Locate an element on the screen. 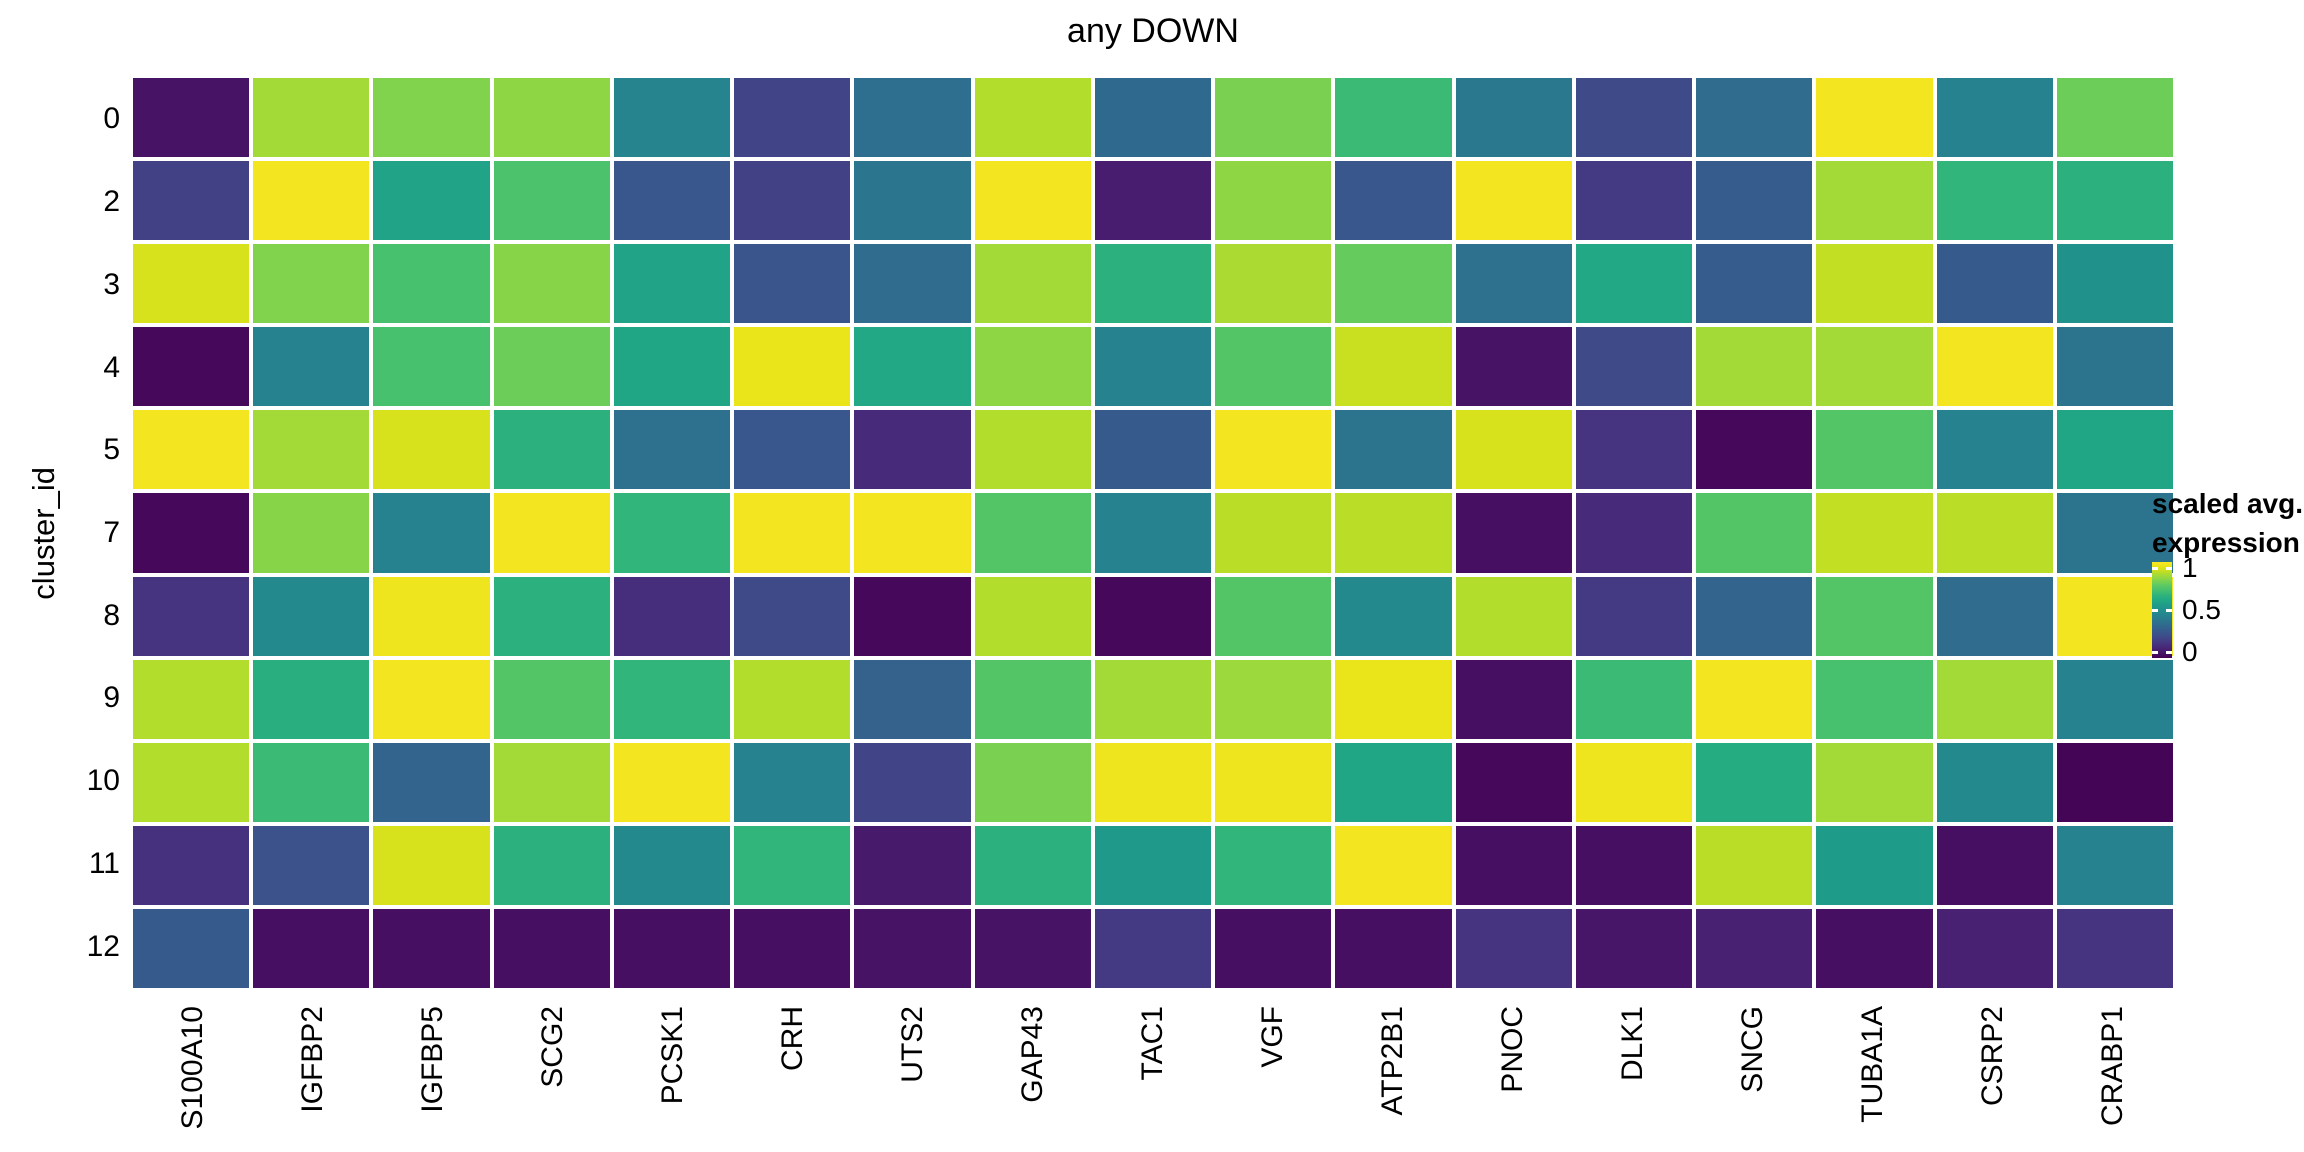 The height and width of the screenshot is (1152, 2304). y-axis-tick-label: 2 is located at coordinates (111, 202).